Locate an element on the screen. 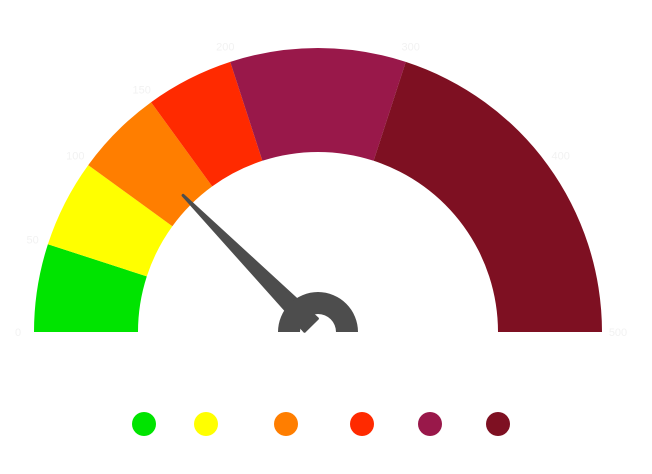 Image resolution: width=652 pixels, height=474 pixels. tick-label-5: 300 is located at coordinates (411, 48).